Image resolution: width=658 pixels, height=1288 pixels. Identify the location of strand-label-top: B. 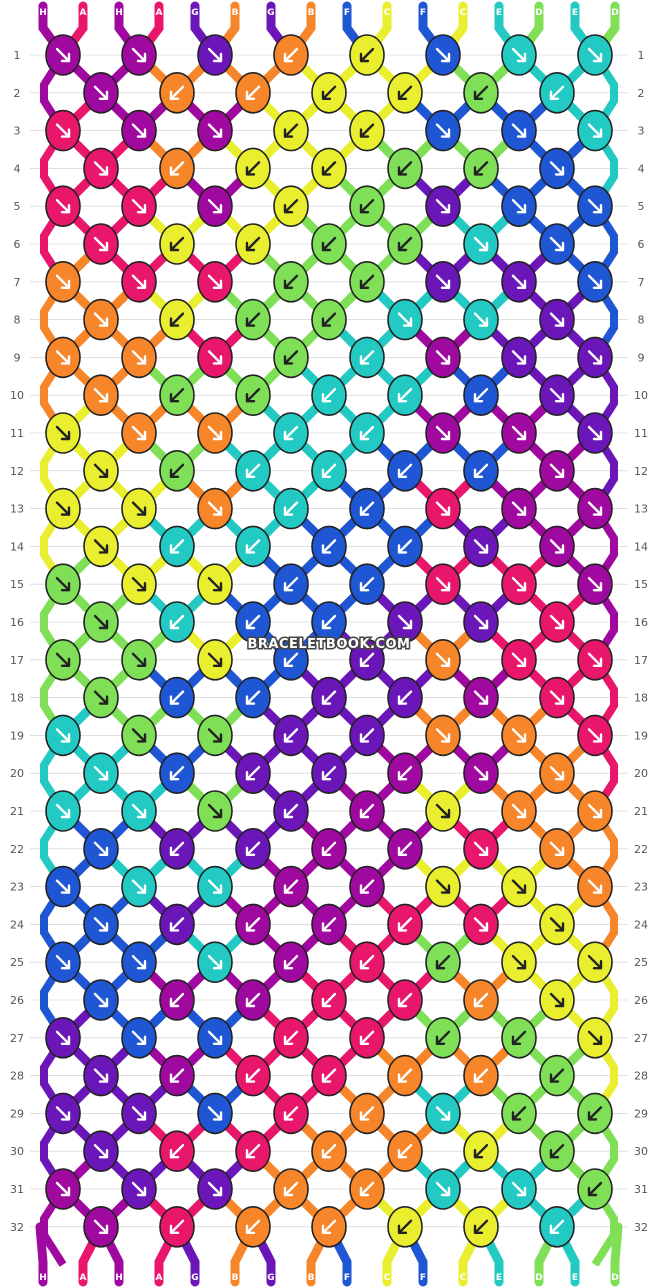
(235, 13).